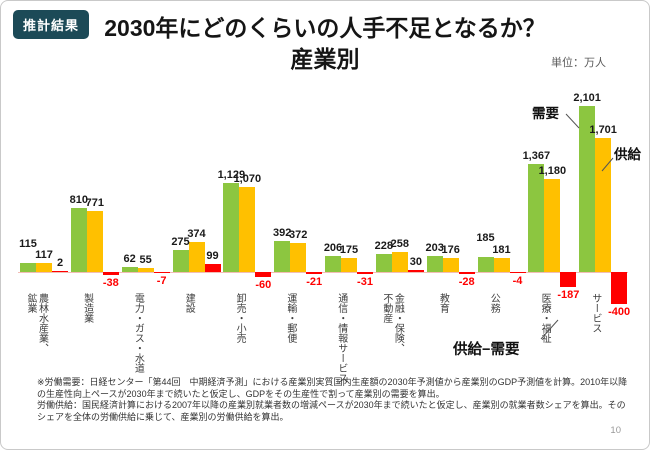  I want to click on value-label-supply: 771, so click(94, 203).